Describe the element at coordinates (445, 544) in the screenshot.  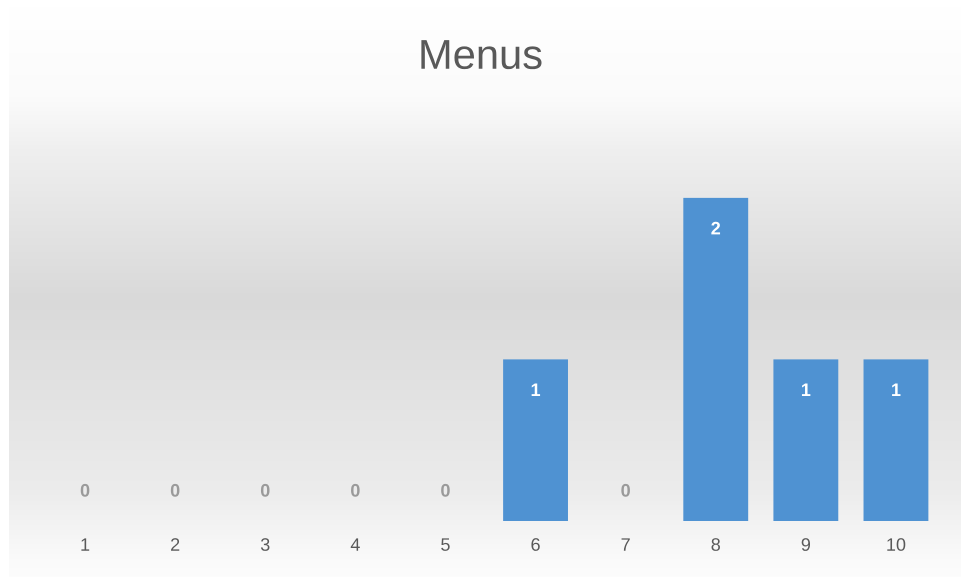
I see `x-tick-label: 5` at that location.